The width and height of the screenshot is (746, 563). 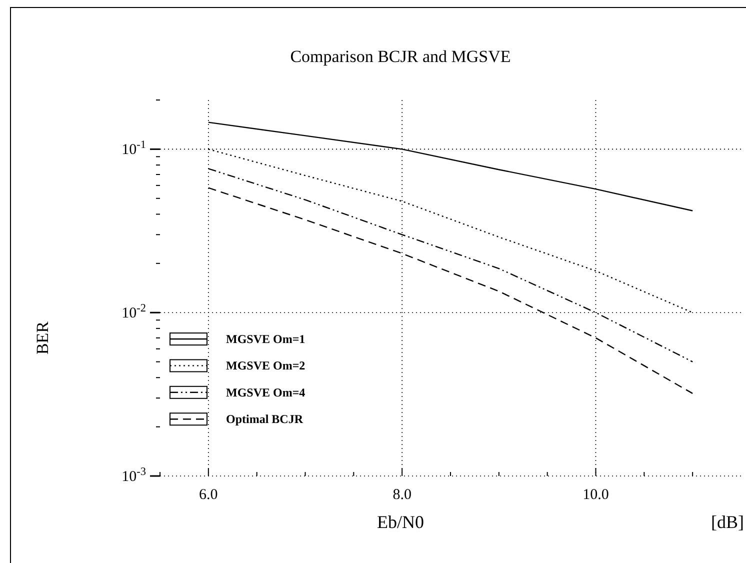 I want to click on legend-label: MGSVE Om=4, so click(x=266, y=392).